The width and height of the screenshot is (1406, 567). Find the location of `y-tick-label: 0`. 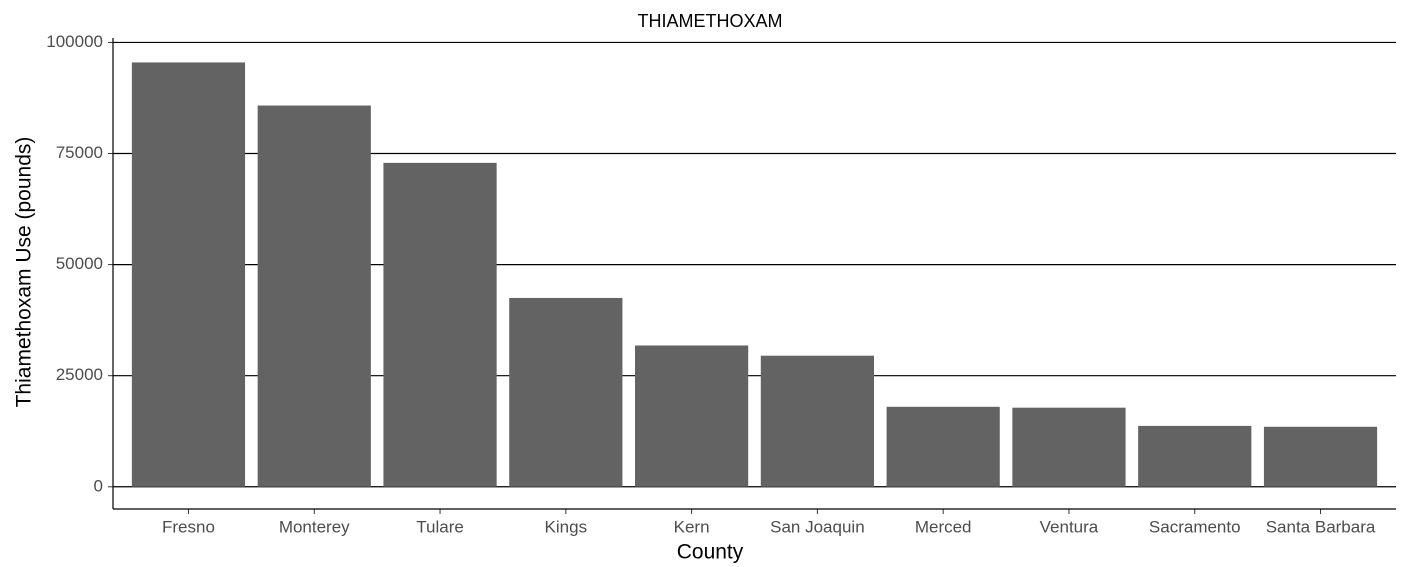

y-tick-label: 0 is located at coordinates (98, 485).